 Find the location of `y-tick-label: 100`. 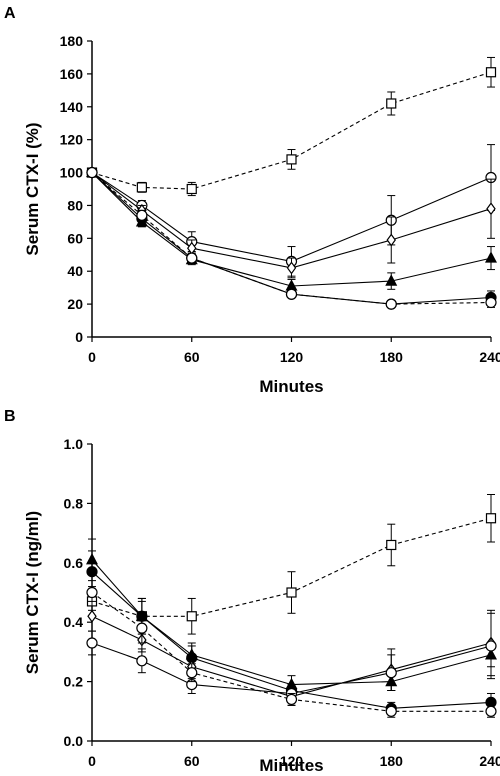

y-tick-label: 100 is located at coordinates (72, 173).